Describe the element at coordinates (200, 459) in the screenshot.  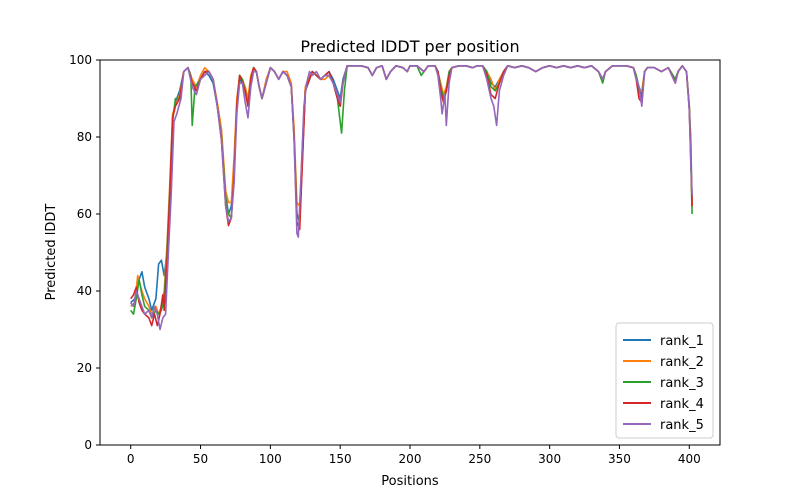
I see `x-tick-label: 50` at that location.